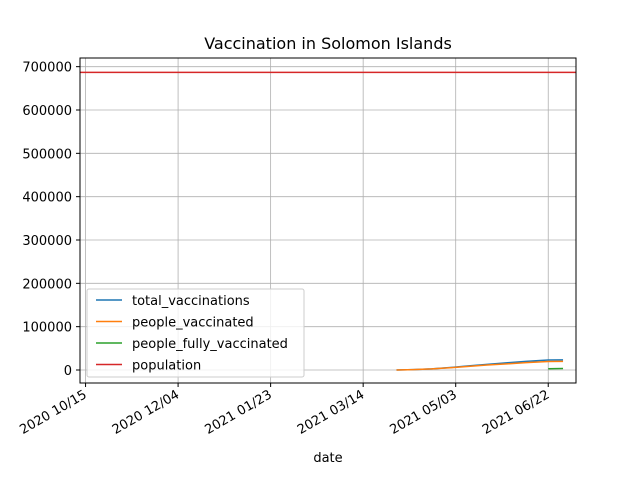 The height and width of the screenshot is (480, 640). Describe the element at coordinates (47, 198) in the screenshot. I see `y-tick-label: 400000` at that location.